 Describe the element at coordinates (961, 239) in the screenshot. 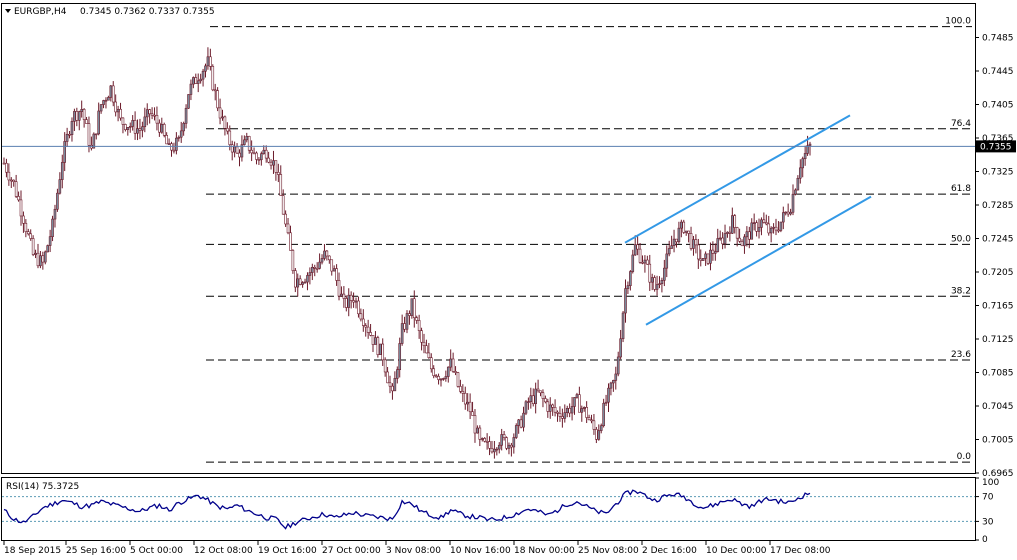

I see `fib-level-label: 50.0` at that location.